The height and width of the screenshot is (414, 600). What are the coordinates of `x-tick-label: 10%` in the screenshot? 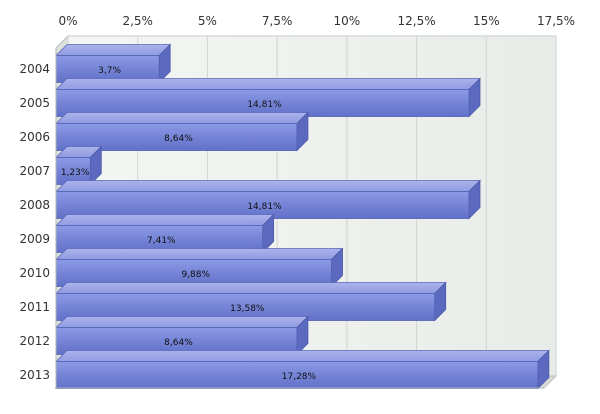 It's located at (347, 21).